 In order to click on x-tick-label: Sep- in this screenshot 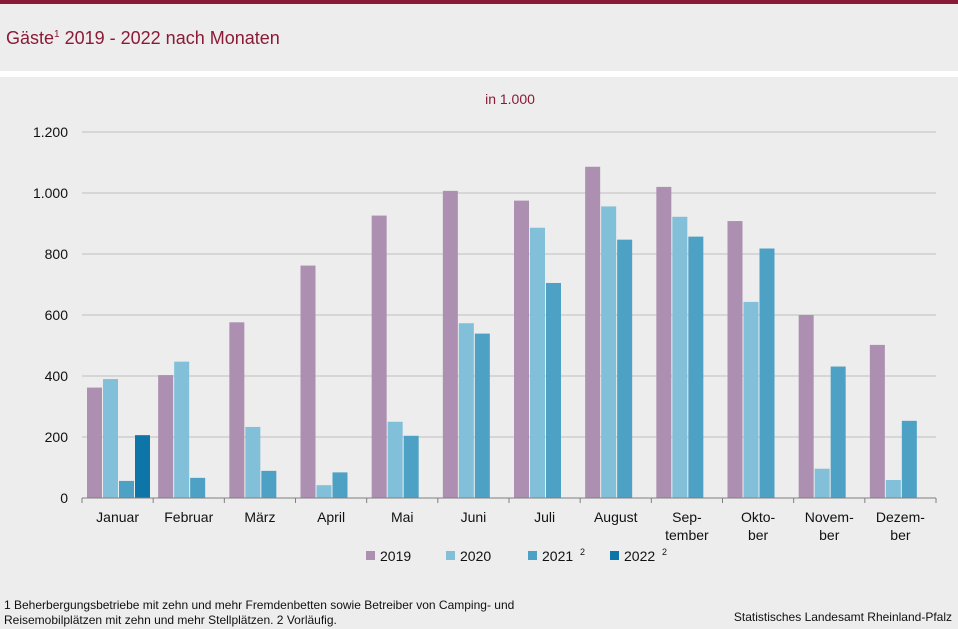, I will do `click(687, 517)`.